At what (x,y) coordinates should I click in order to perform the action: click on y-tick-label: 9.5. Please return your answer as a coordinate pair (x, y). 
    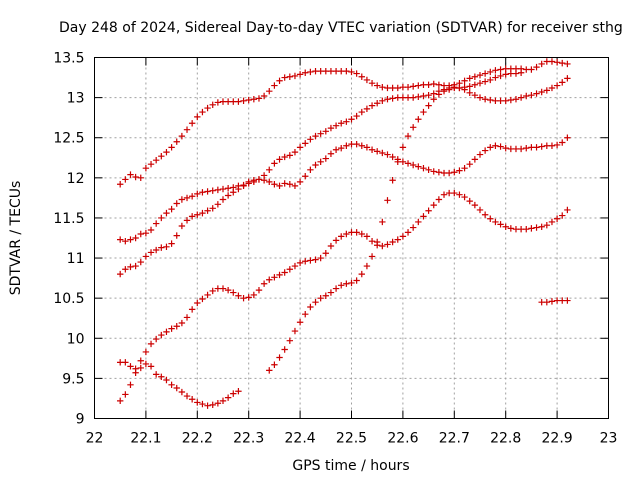
    Looking at the image, I should click on (73, 379).